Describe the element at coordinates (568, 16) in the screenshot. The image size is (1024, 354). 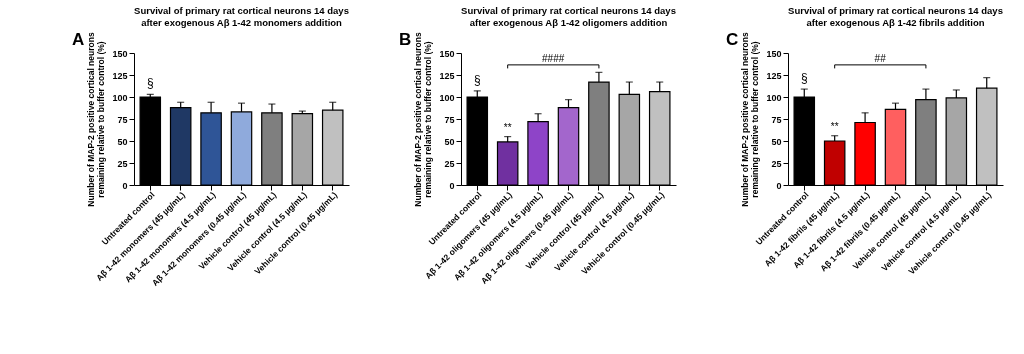
I see `chart-title: Survival of primary rat cortical neurons 14 days after exogenous Aβ 1-42 oligomers addition` at that location.